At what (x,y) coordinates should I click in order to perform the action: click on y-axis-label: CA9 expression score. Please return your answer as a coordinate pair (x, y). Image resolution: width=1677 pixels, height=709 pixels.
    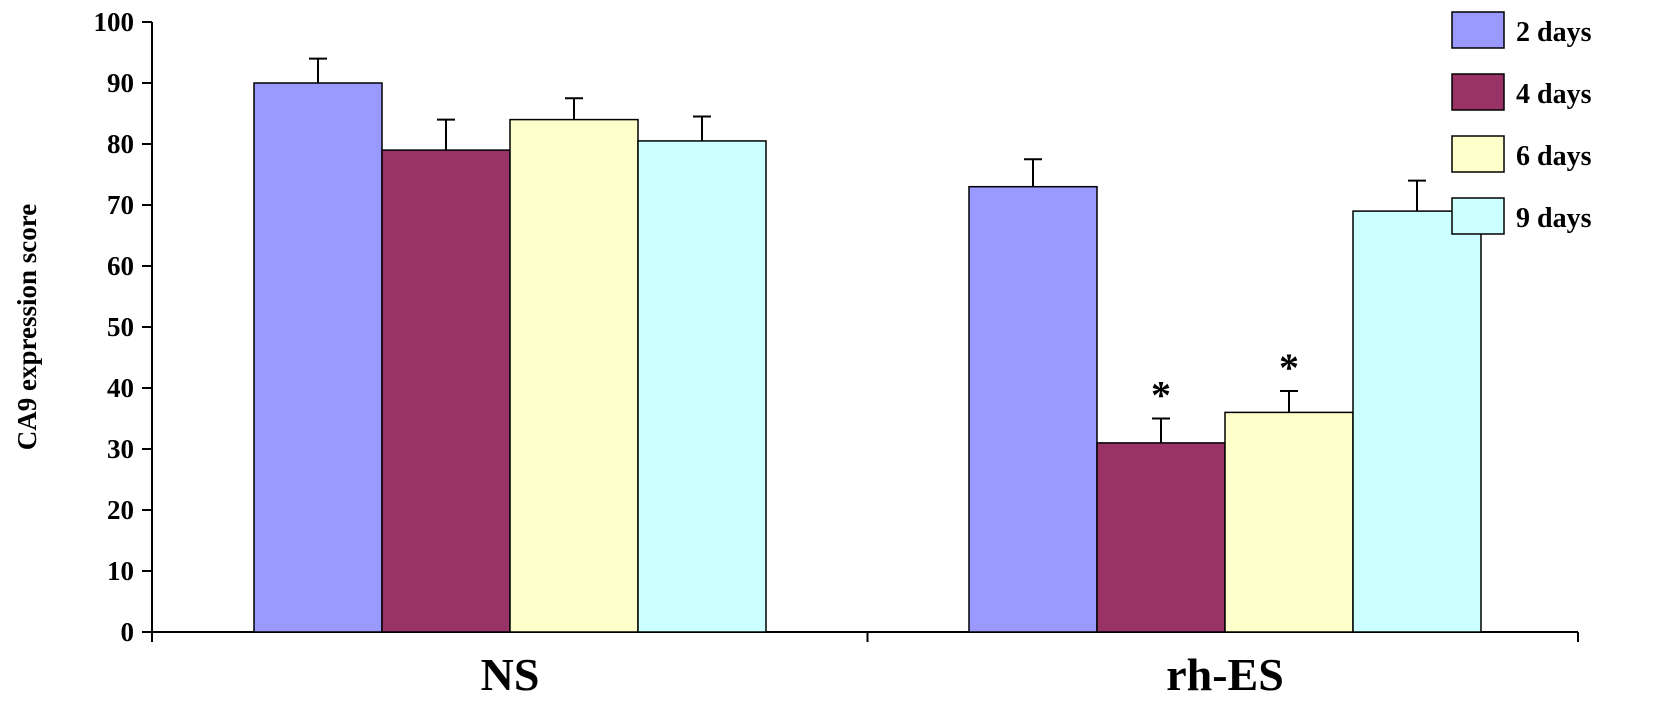
    Looking at the image, I should click on (27, 327).